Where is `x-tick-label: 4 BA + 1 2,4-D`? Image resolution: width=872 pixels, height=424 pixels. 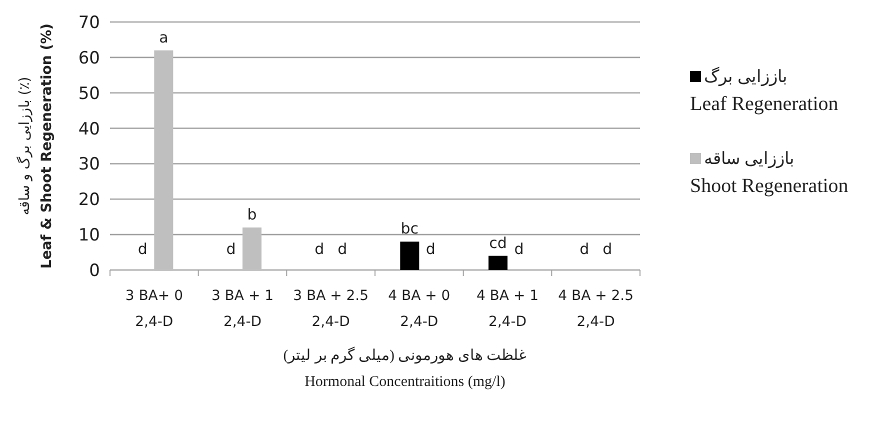 x-tick-label: 4 BA + 1 2,4-D is located at coordinates (507, 309).